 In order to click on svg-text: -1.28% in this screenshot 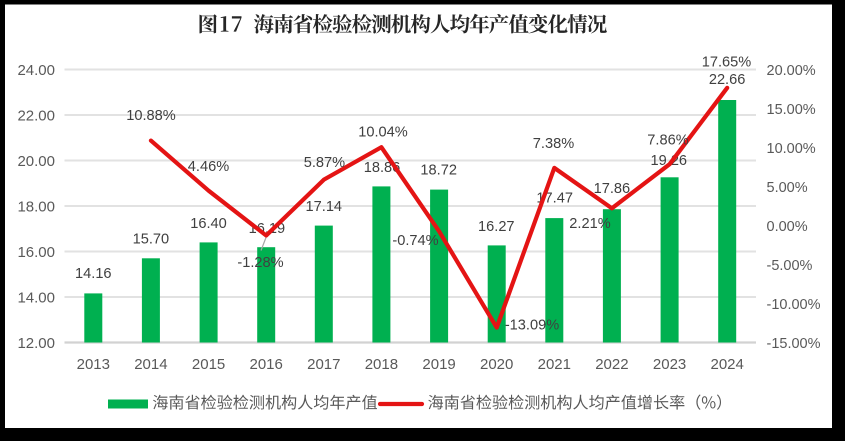, I will do `click(260, 263)`.